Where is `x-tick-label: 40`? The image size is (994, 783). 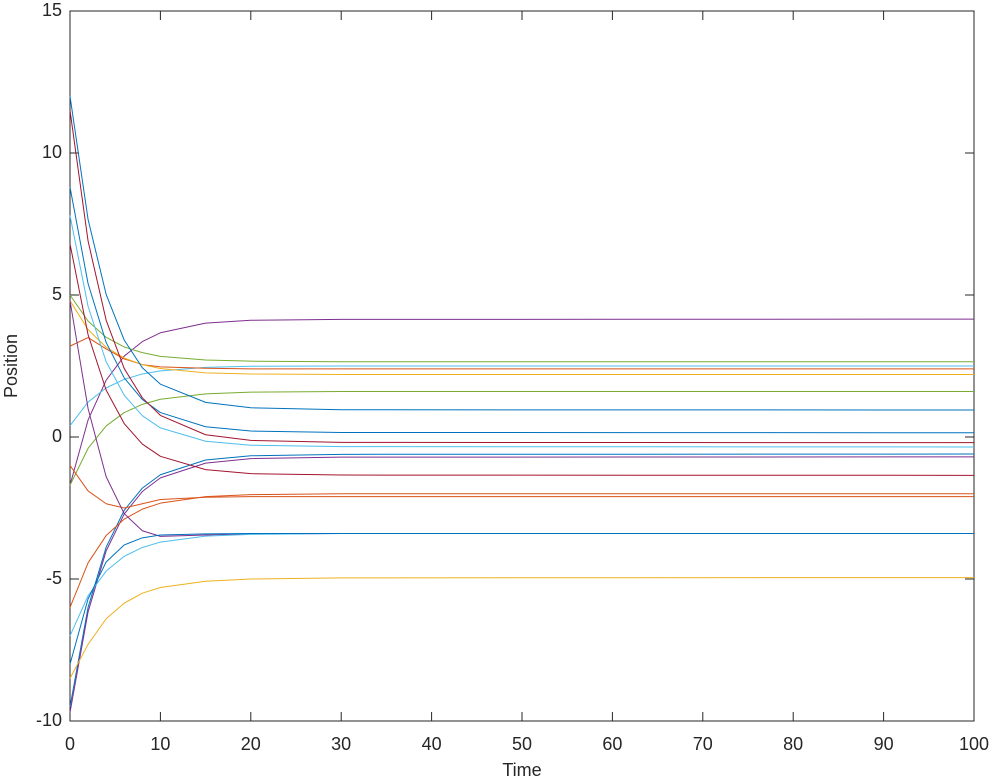
x-tick-label: 40 is located at coordinates (432, 744).